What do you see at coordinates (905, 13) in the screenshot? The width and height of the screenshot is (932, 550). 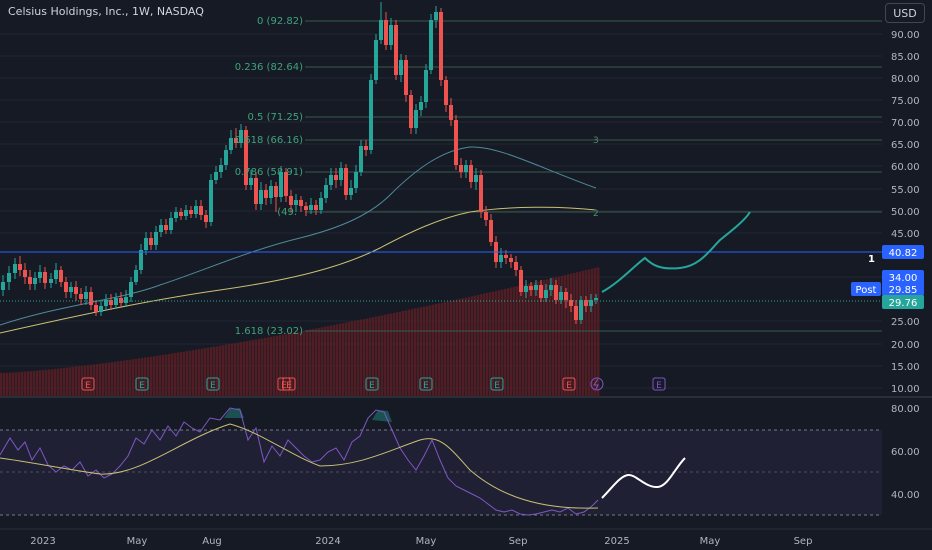 I see `currency-button: USD` at bounding box center [905, 13].